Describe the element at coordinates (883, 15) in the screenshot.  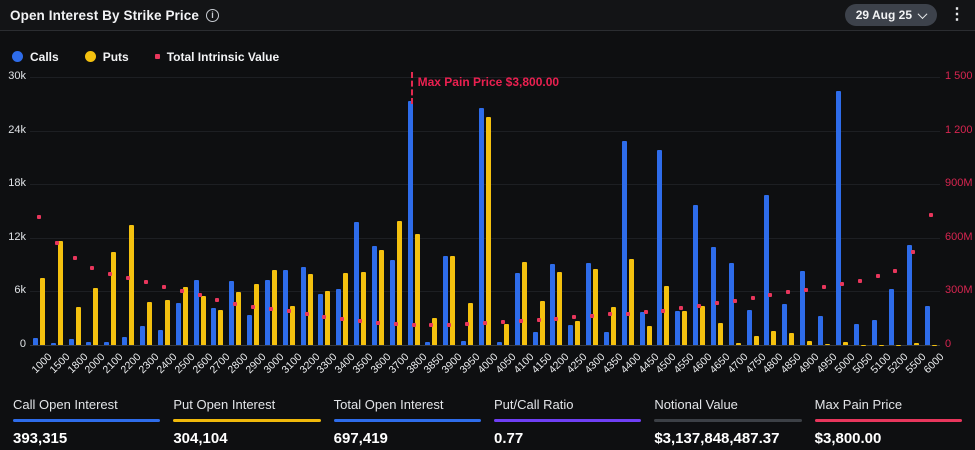
I see `date-selector-label: 29 Aug 25` at that location.